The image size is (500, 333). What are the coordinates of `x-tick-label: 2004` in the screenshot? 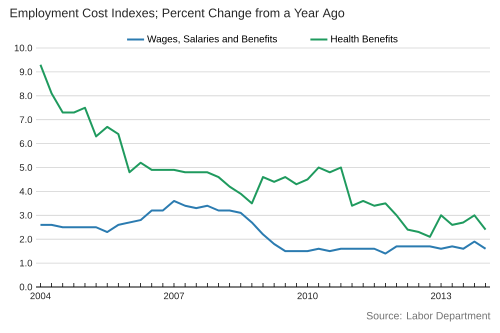 It's located at (40, 296).